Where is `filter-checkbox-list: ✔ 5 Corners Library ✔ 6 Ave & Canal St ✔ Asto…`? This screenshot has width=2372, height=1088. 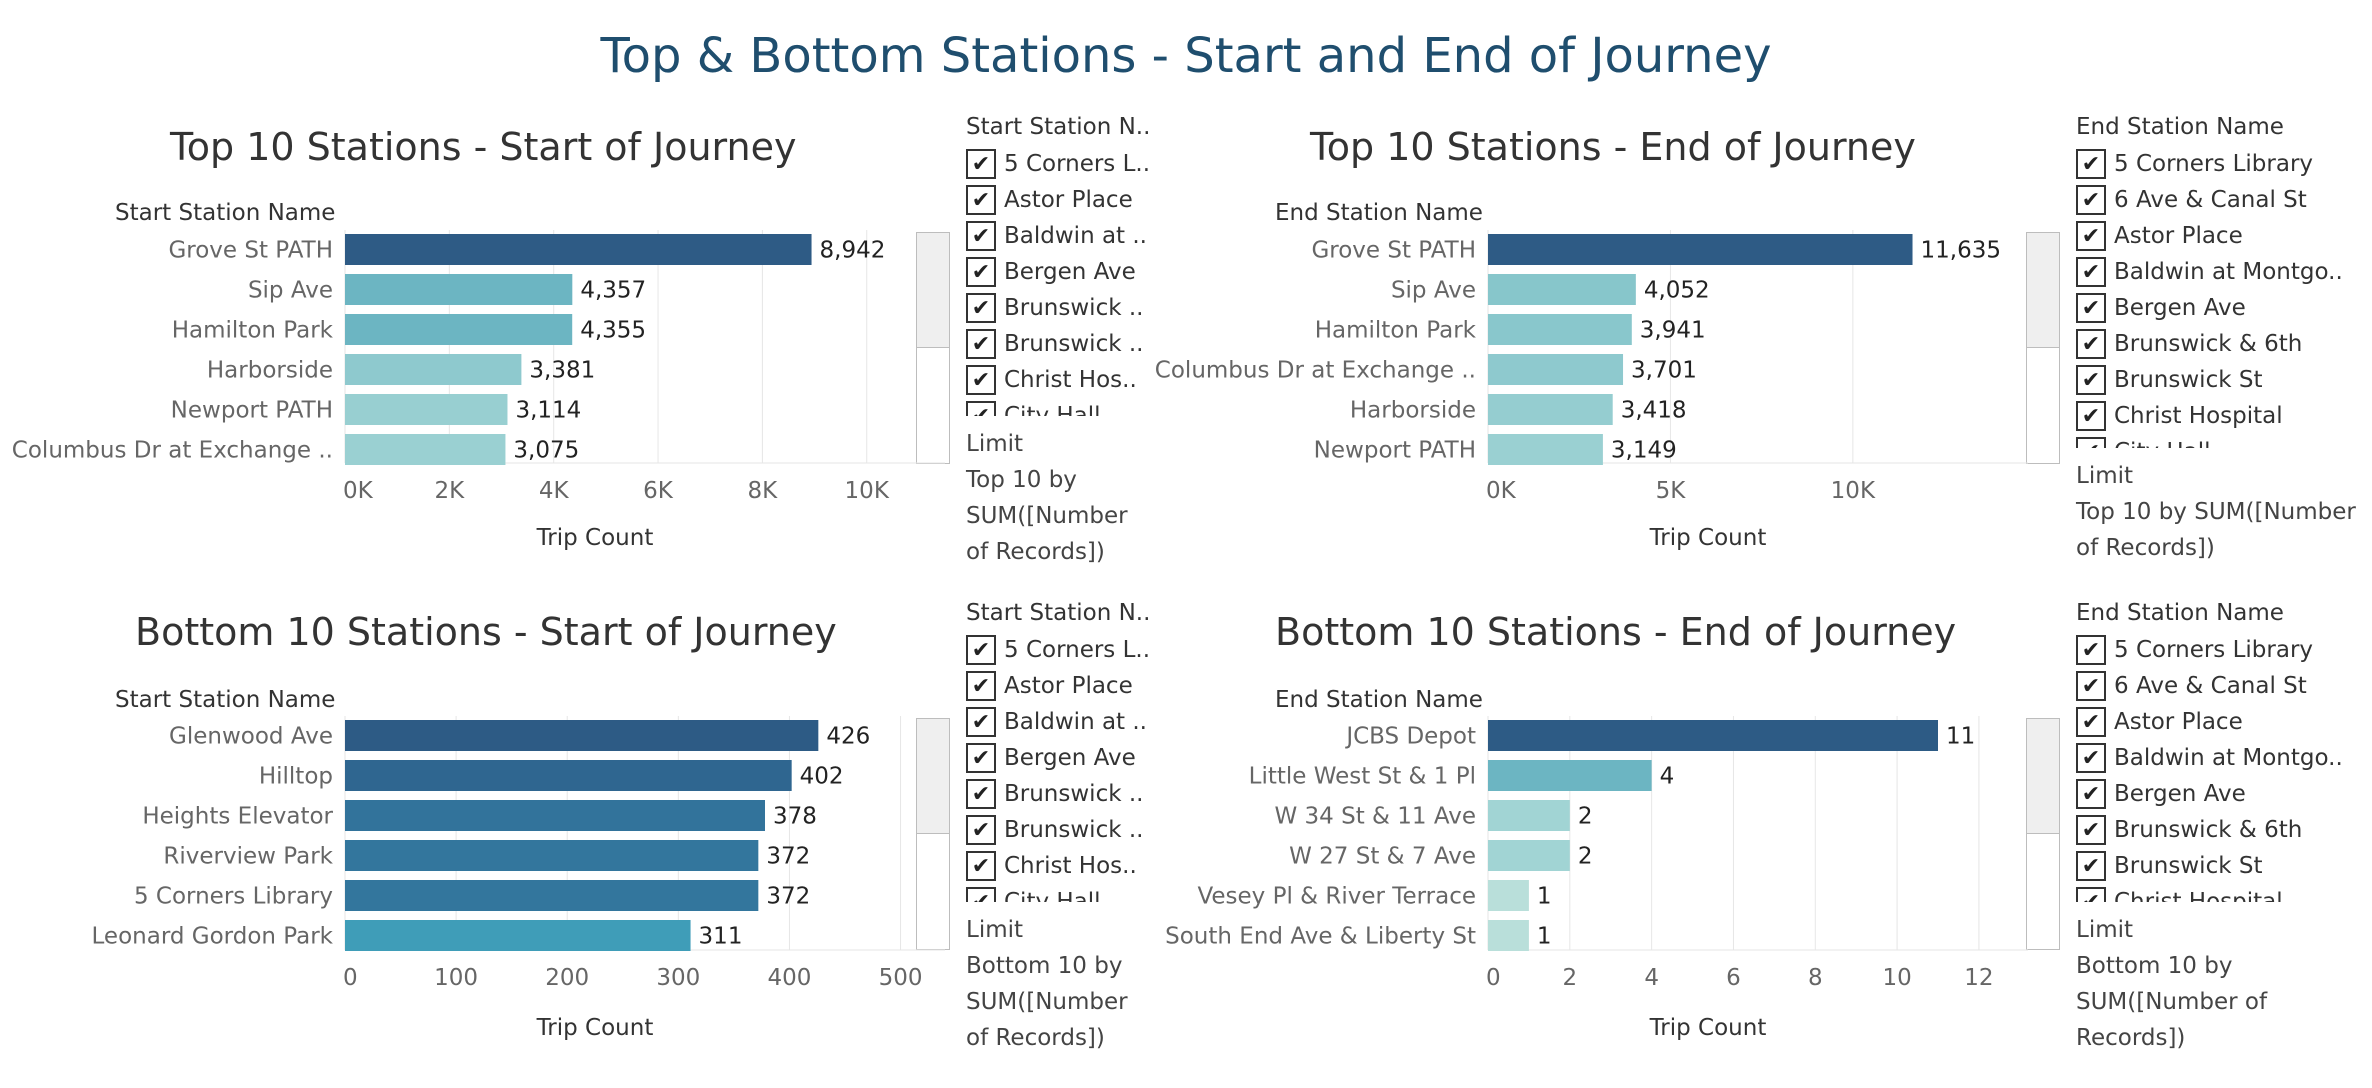 filter-checkbox-list: ✔ 5 Corners Library ✔ 6 Ave & Canal St ✔ Asto… is located at coordinates (2224, 767).